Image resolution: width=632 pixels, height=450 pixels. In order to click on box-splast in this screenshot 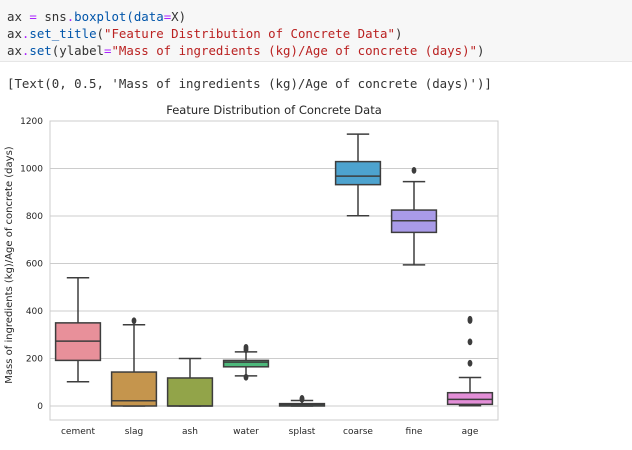, I will do `click(302, 401)`.